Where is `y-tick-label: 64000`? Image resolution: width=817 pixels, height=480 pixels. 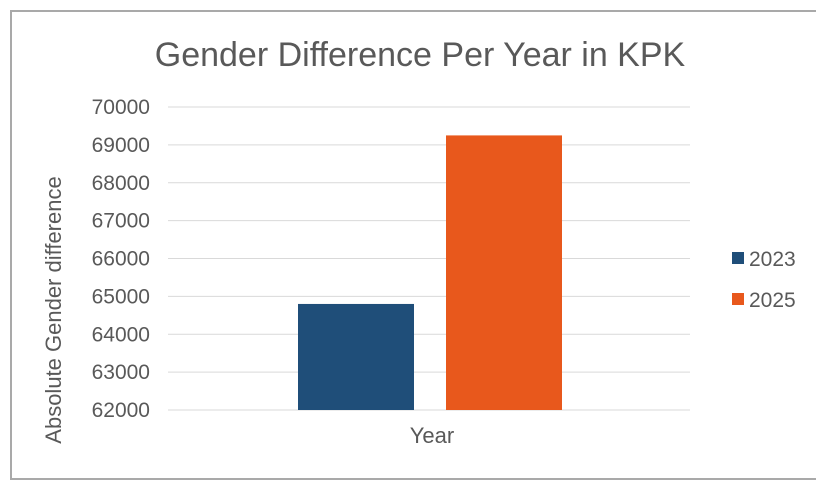
y-tick-label: 64000 is located at coordinates (121, 334).